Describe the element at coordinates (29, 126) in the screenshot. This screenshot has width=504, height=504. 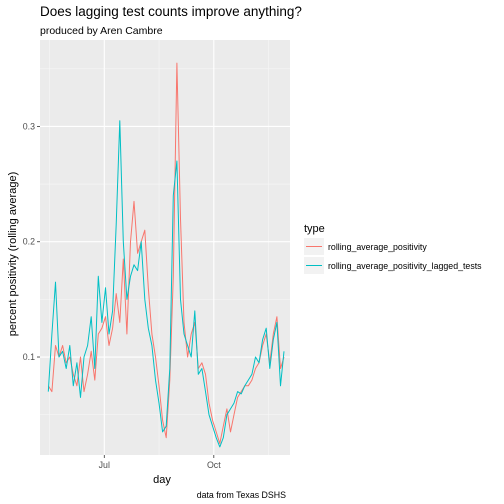
I see `y-tick-label: 0.3` at that location.